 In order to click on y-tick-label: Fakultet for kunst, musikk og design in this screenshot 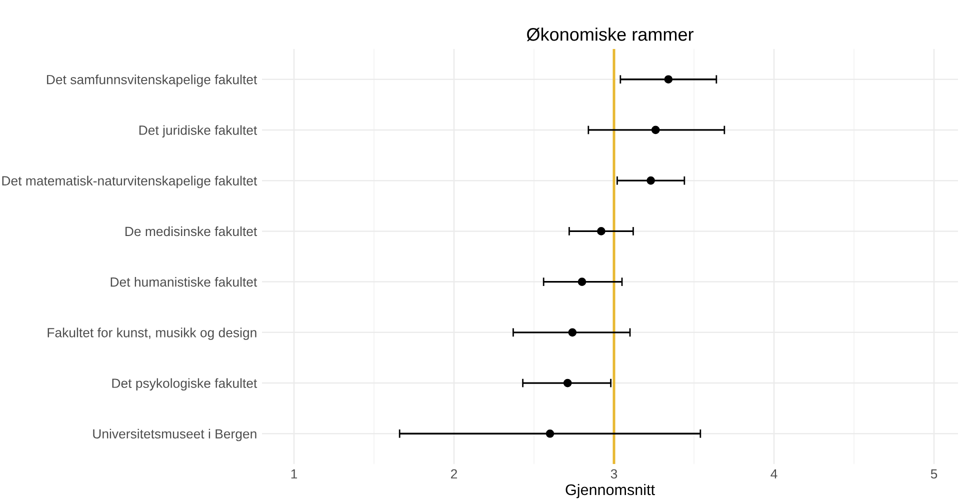, I will do `click(152, 334)`.